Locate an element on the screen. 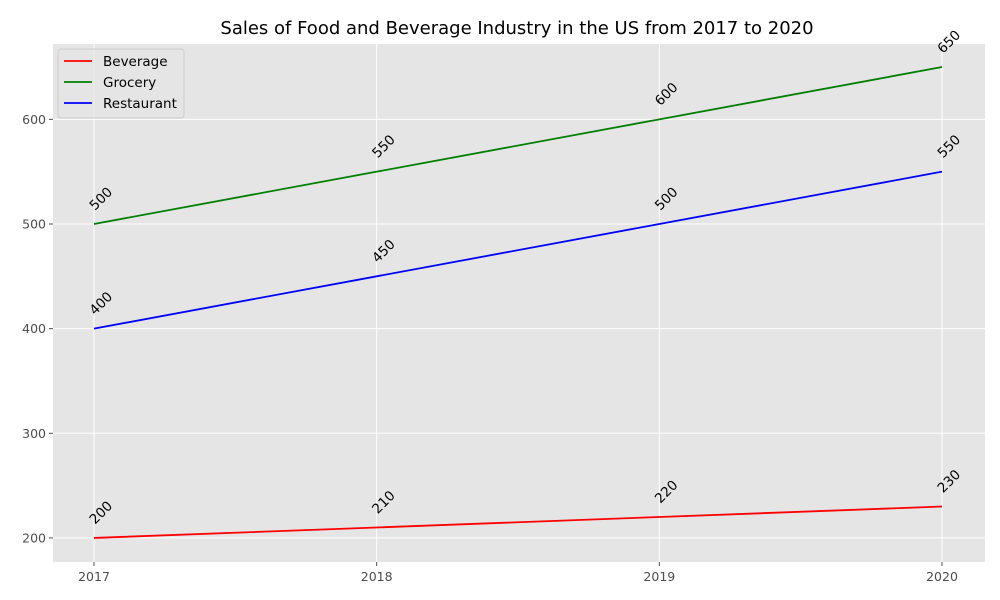 The height and width of the screenshot is (600, 1000). y-tick-label: 400 is located at coordinates (34, 328).